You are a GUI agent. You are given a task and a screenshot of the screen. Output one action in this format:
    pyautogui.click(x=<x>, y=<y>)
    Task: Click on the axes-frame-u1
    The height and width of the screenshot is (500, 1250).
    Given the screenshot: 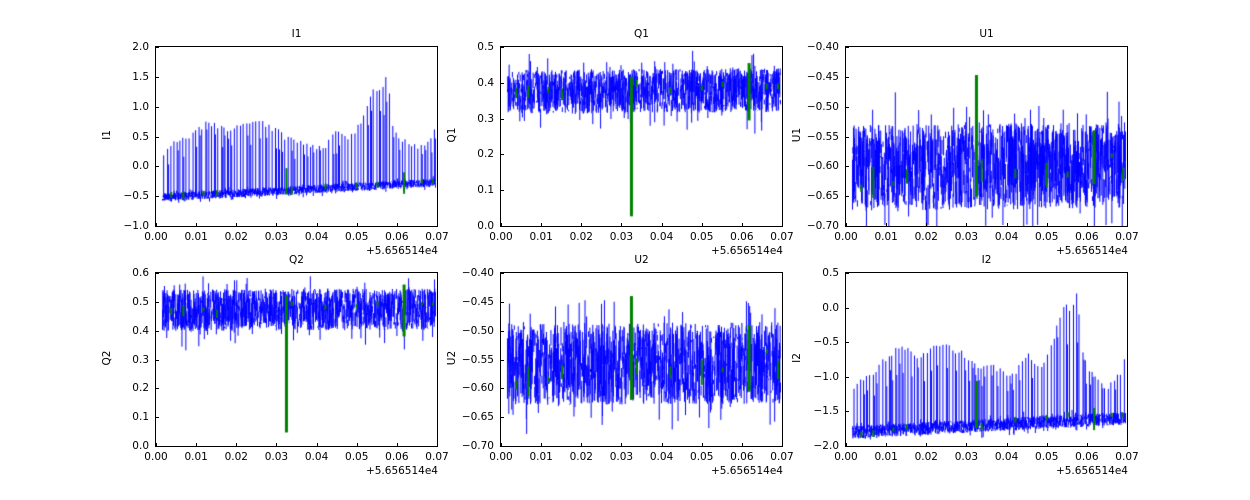 What is the action you would take?
    pyautogui.click(x=986, y=136)
    